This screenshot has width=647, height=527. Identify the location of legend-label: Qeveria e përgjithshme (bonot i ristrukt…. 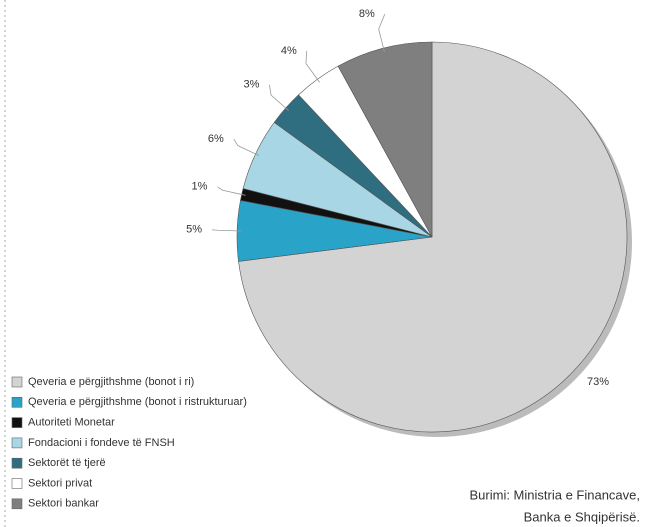
(137, 402).